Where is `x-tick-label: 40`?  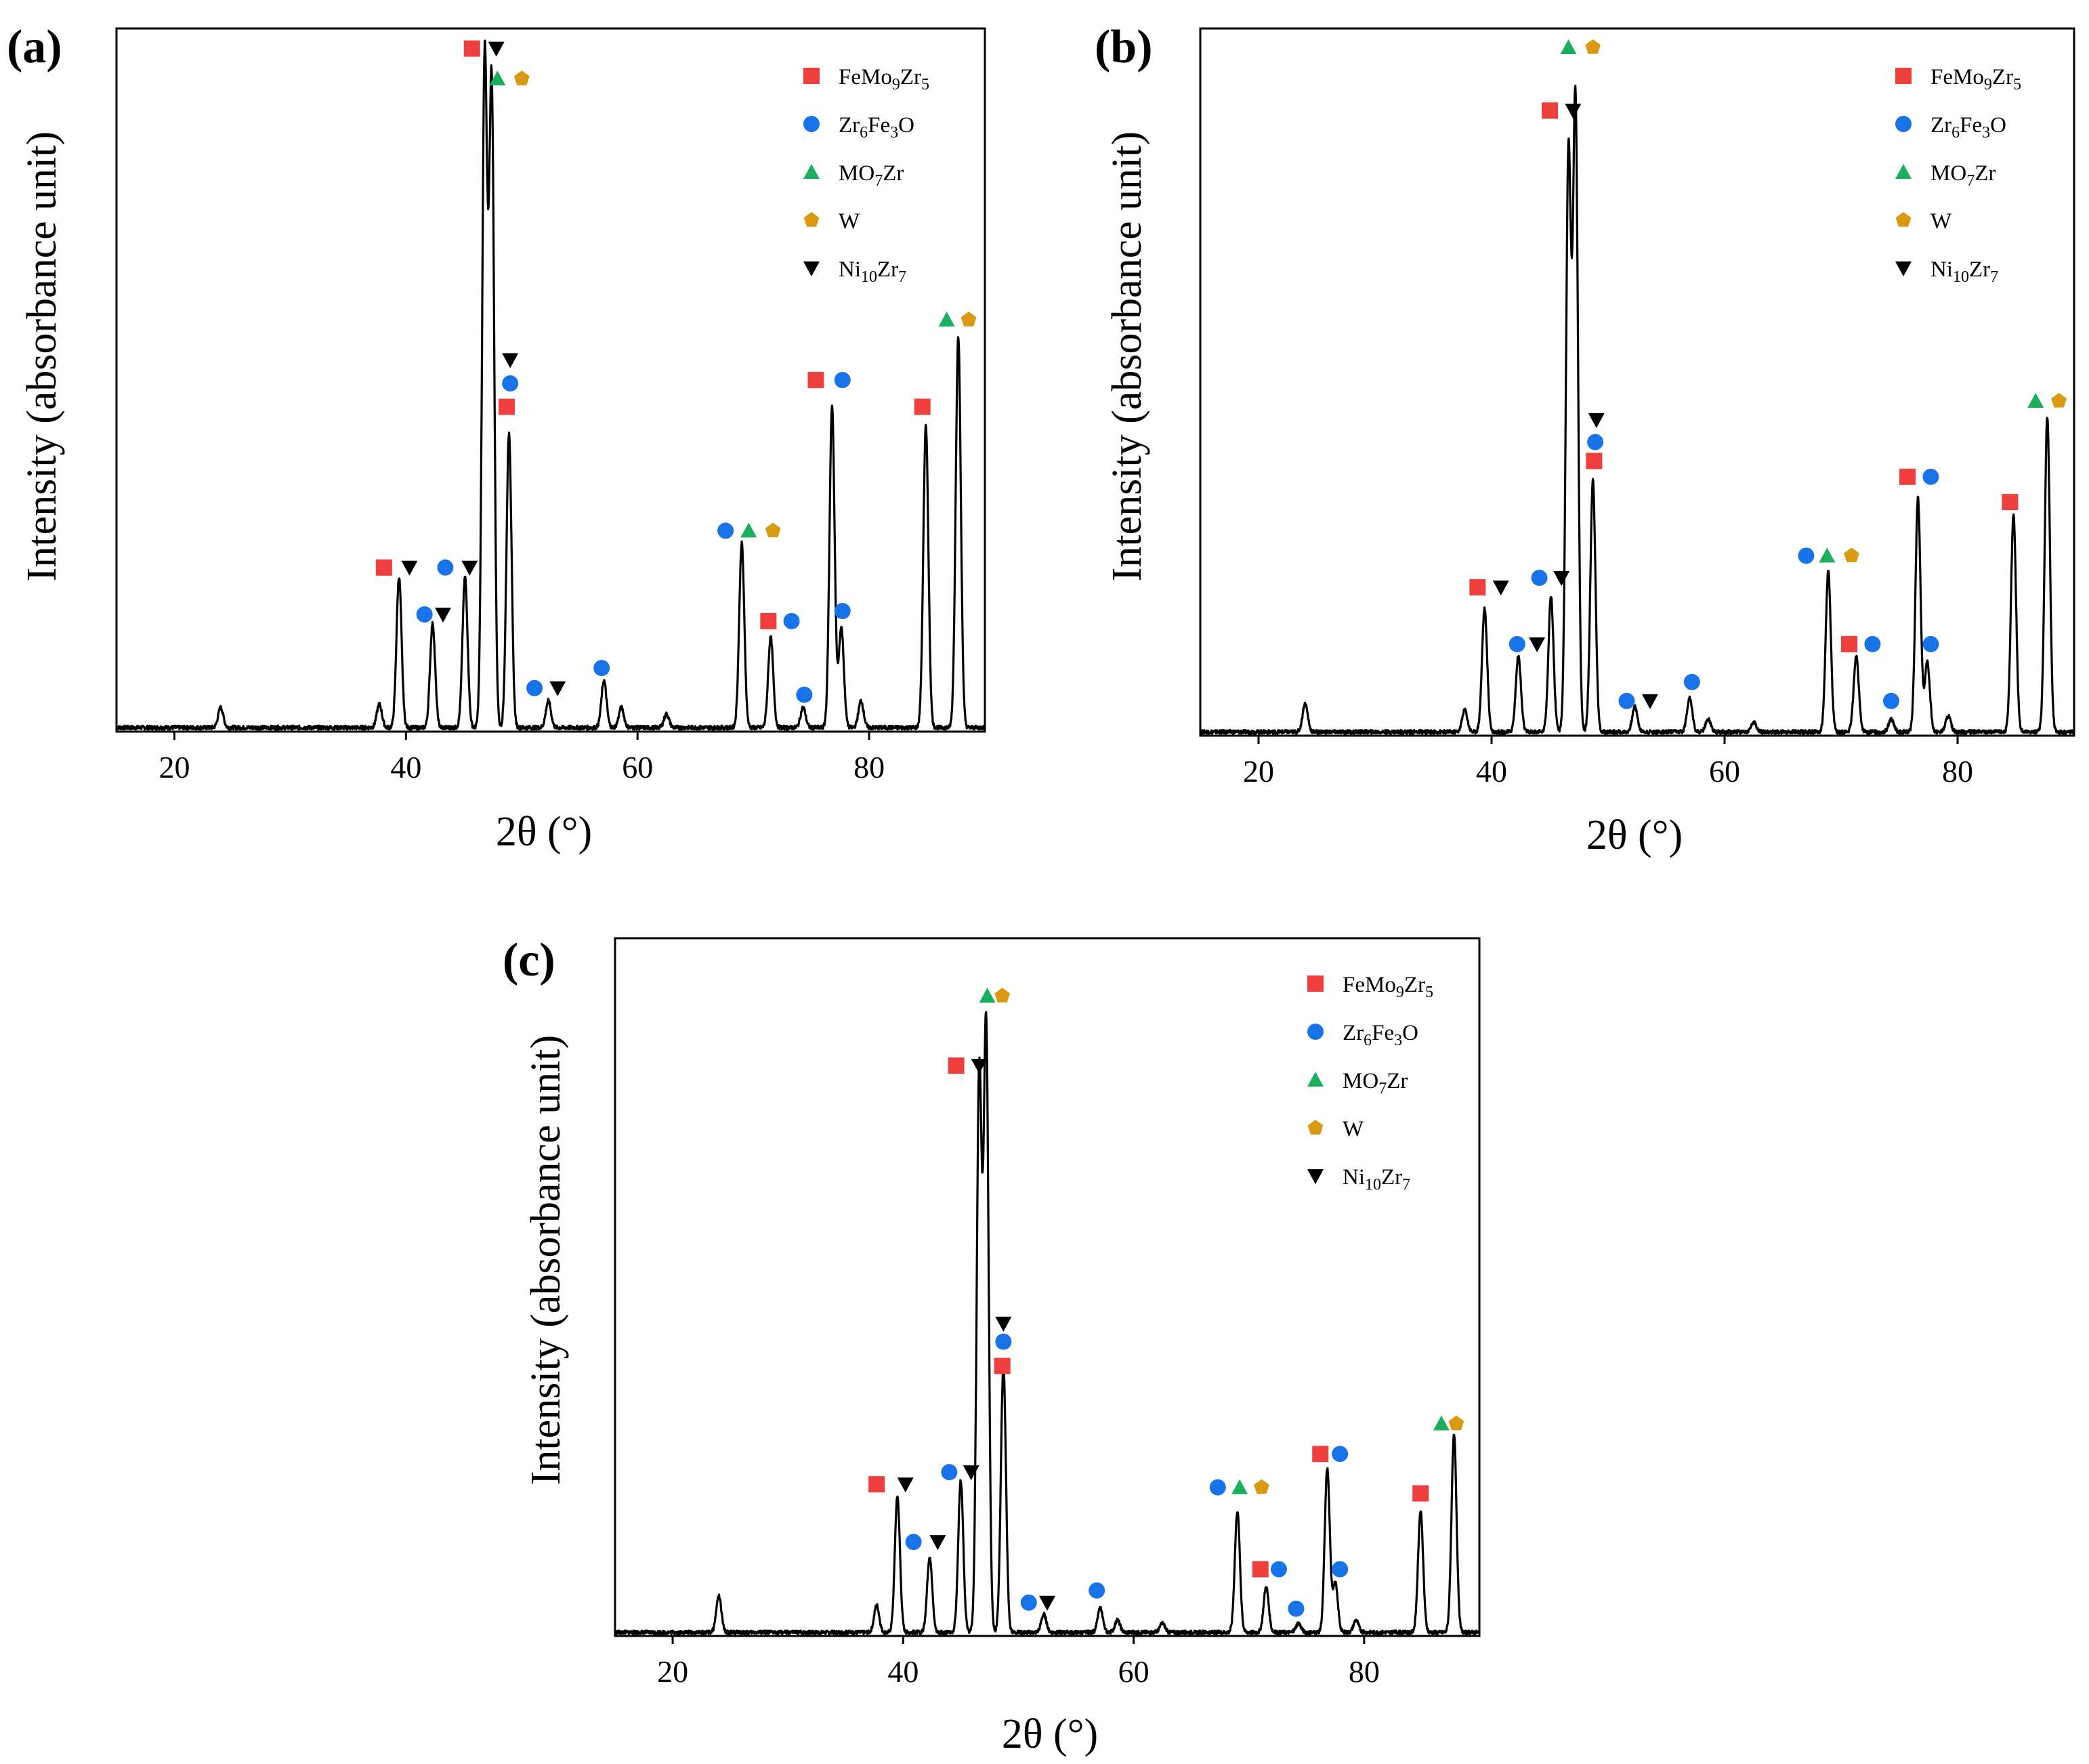
x-tick-label: 40 is located at coordinates (903, 1671).